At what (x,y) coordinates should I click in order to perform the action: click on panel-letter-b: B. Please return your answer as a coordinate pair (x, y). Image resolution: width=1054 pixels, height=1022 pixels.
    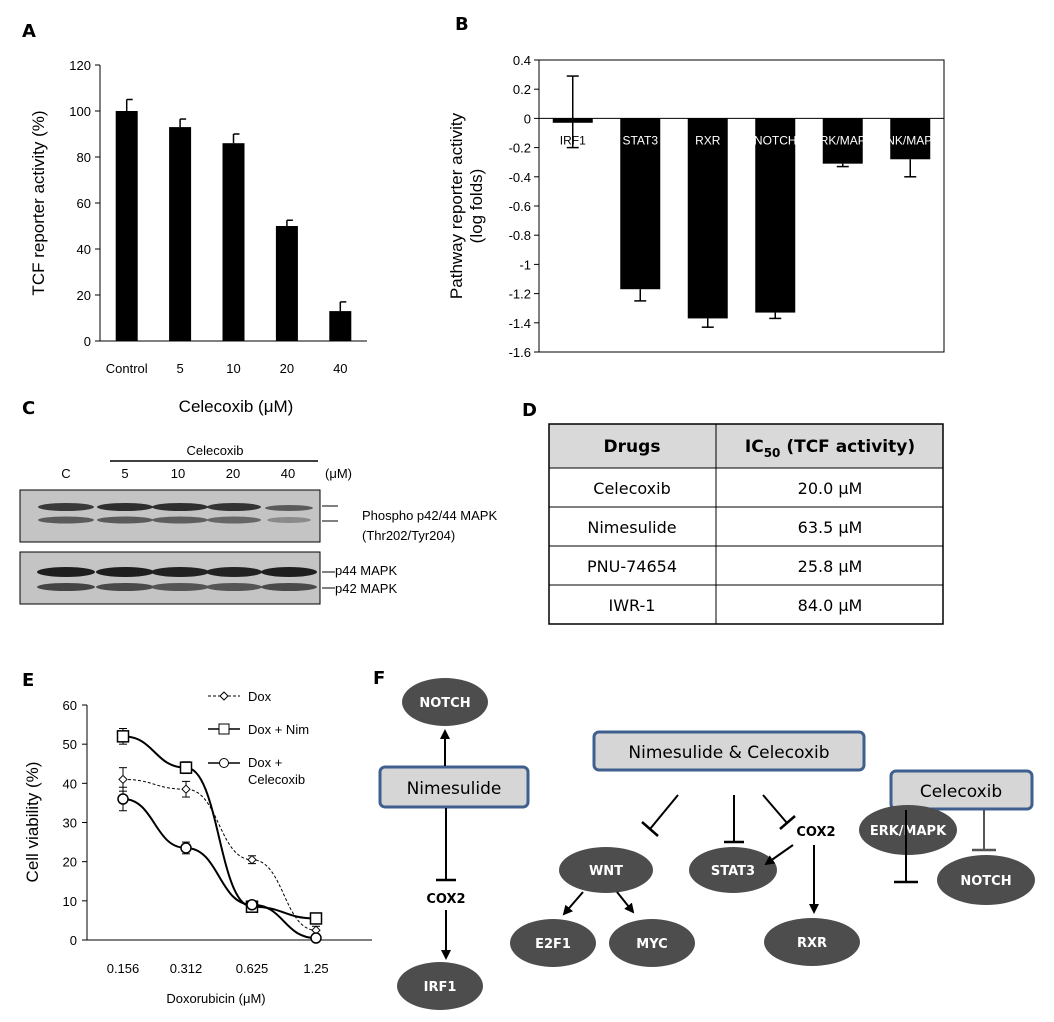
    Looking at the image, I should click on (462, 24).